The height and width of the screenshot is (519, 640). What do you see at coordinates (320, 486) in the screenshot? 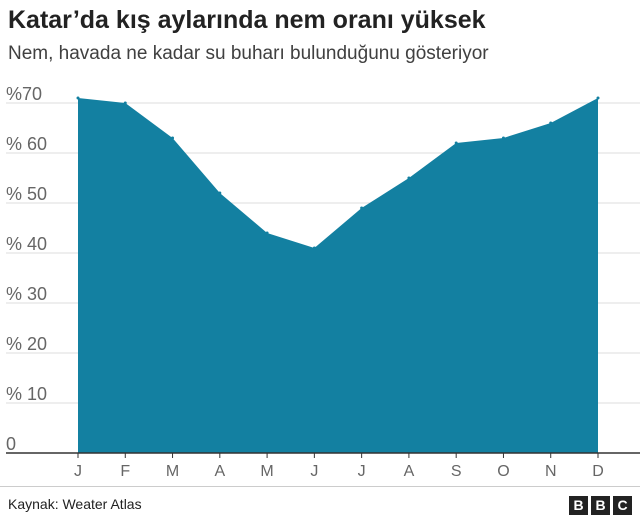
I see `footer-divider` at bounding box center [320, 486].